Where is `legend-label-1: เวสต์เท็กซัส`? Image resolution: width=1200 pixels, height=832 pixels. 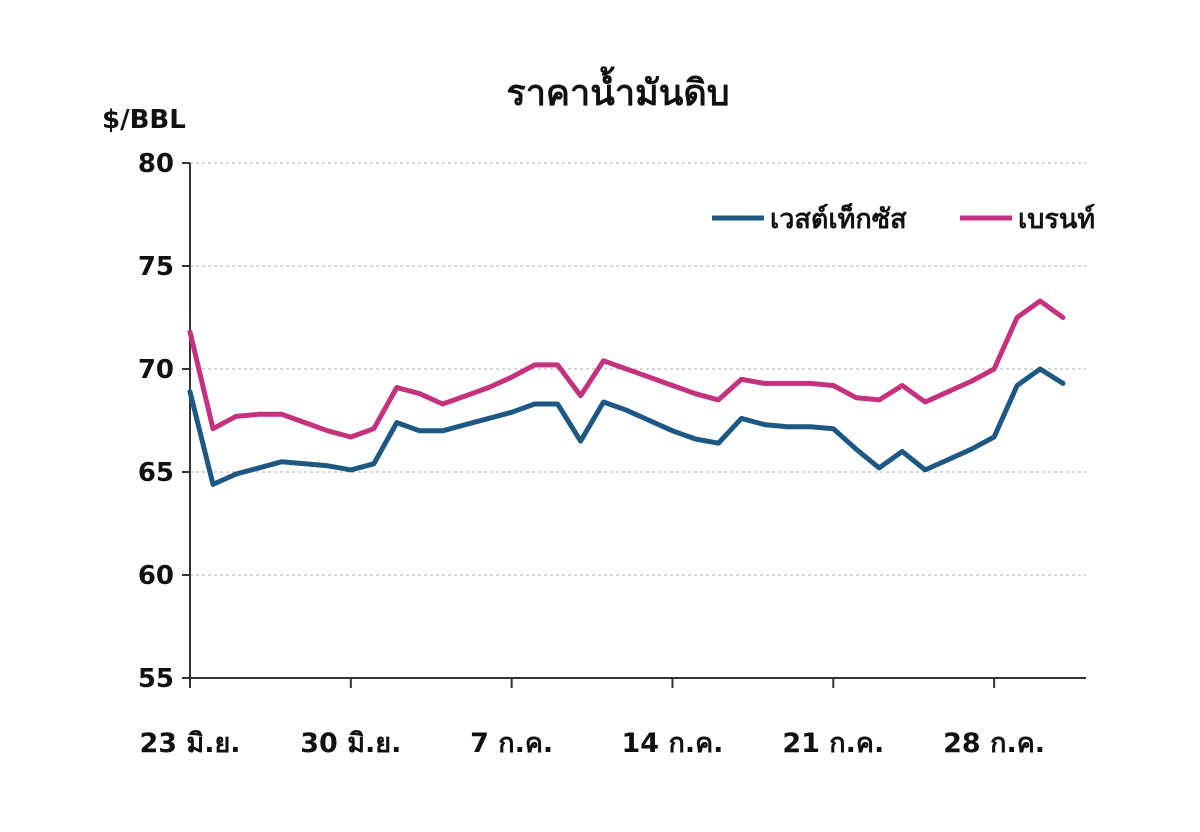
legend-label-1: เวสต์เท็กซัส is located at coordinates (838, 218).